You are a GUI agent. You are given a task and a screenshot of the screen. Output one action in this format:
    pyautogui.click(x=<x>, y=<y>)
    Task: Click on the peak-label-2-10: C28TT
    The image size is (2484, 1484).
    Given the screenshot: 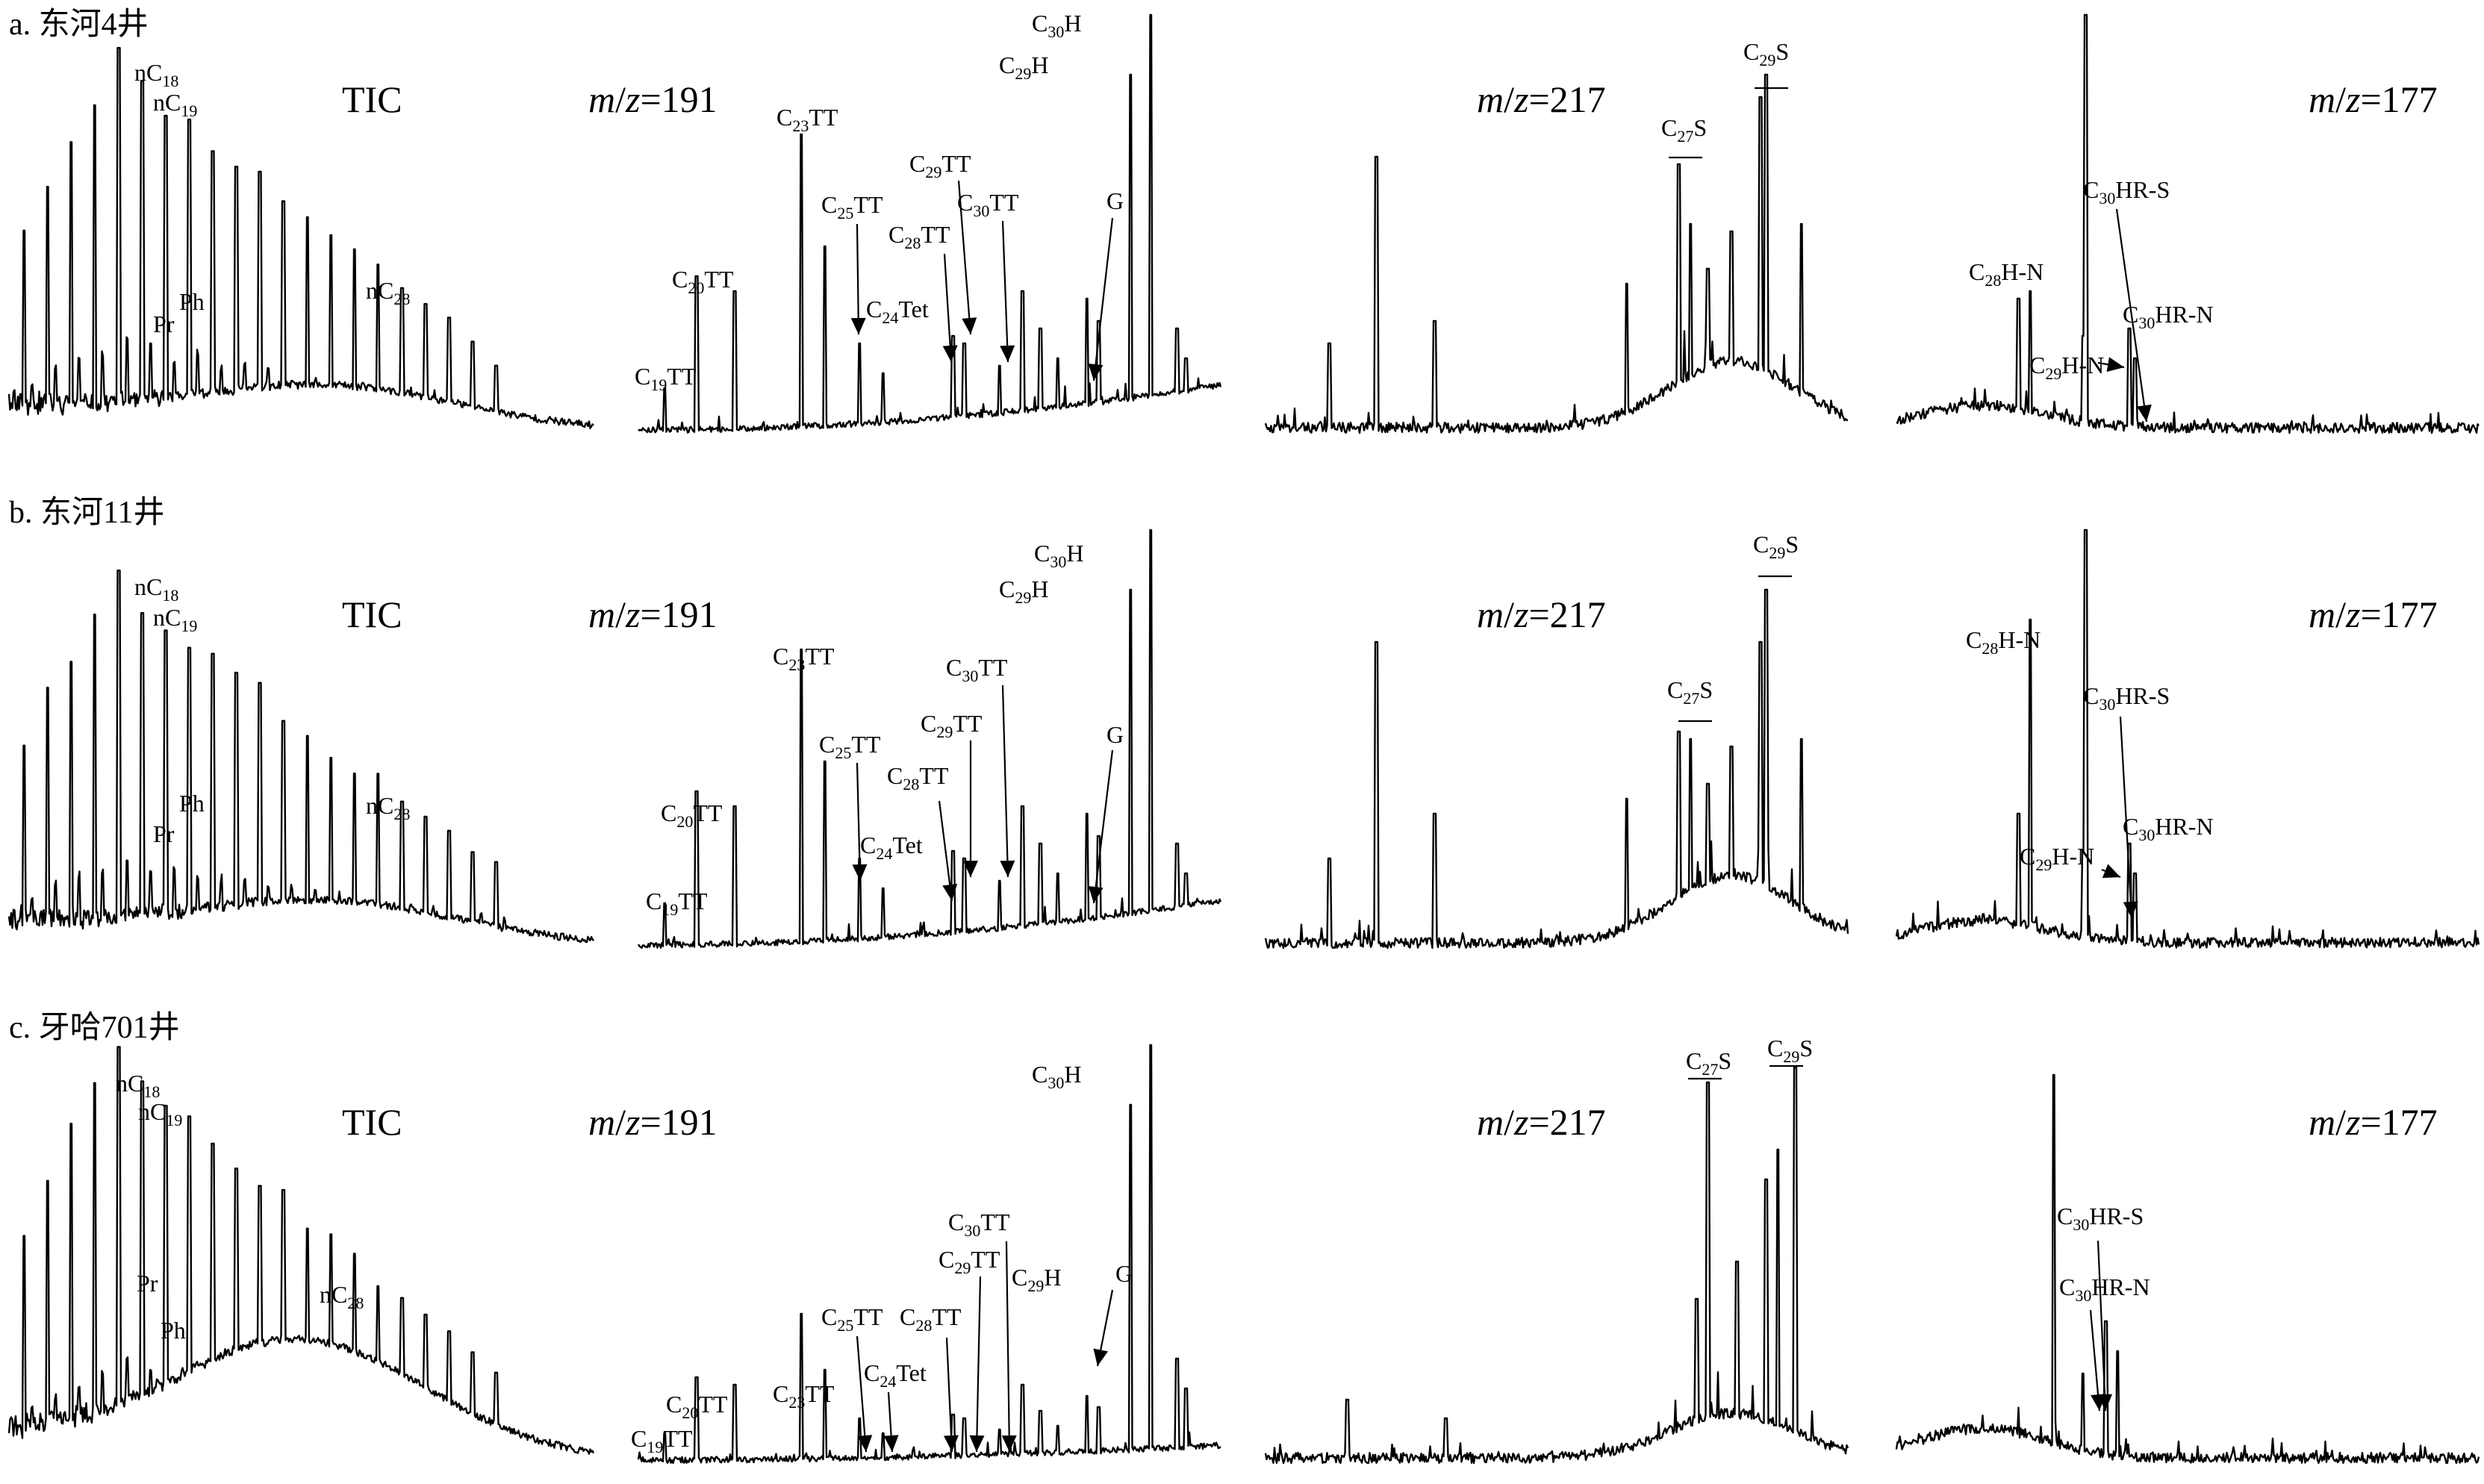 What is the action you would take?
    pyautogui.click(x=931, y=1319)
    